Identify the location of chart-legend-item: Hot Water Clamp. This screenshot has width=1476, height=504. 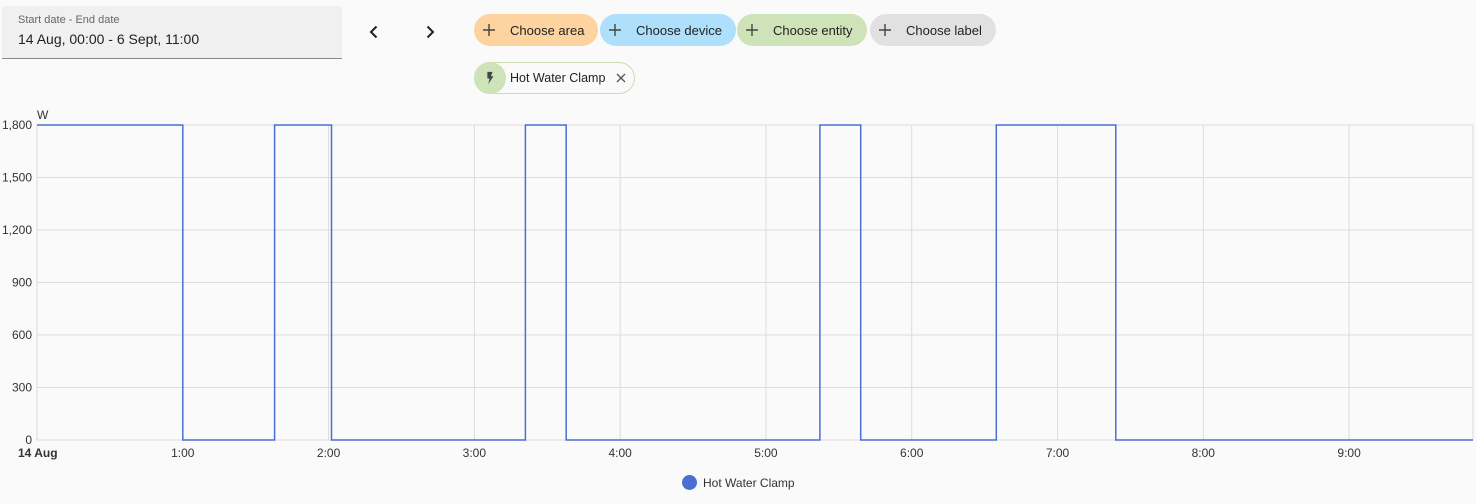
(738, 482).